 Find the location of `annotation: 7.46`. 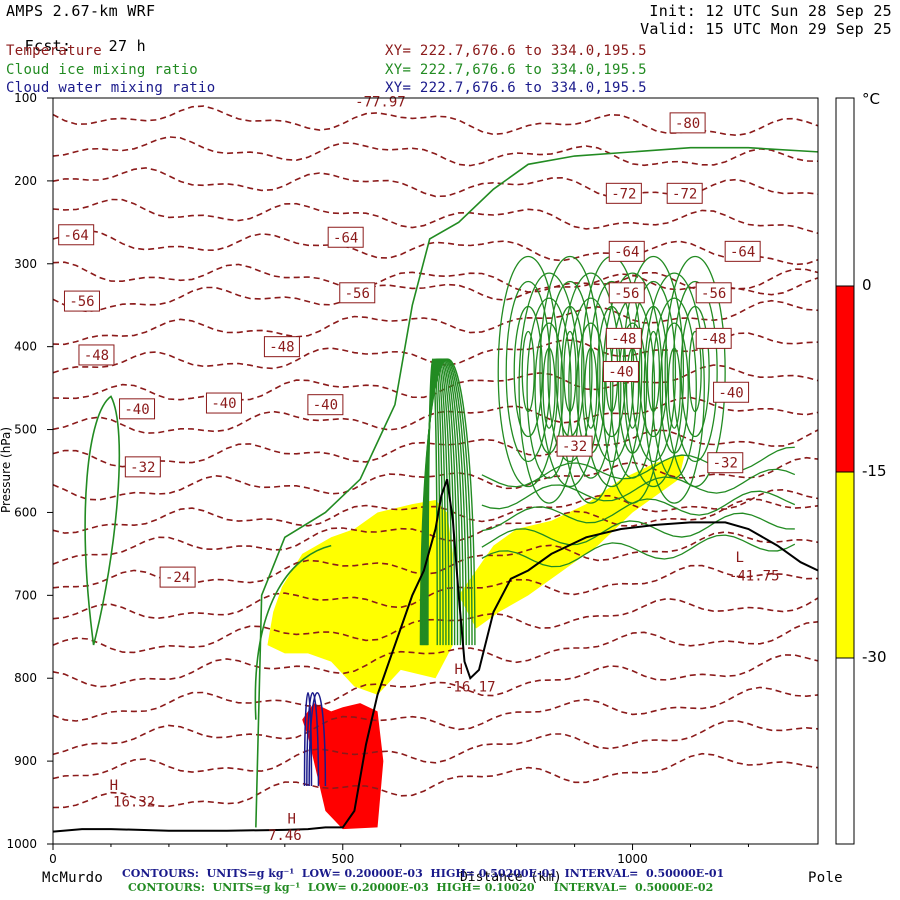

annotation: 7.46 is located at coordinates (285, 836).